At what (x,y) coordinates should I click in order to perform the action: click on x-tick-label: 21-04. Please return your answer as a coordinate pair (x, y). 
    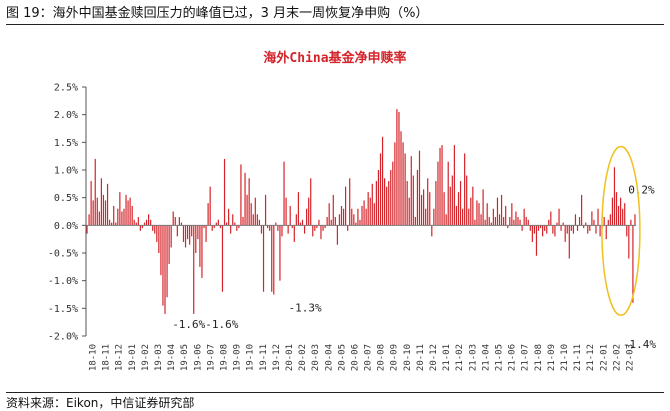
    Looking at the image, I should click on (486, 357).